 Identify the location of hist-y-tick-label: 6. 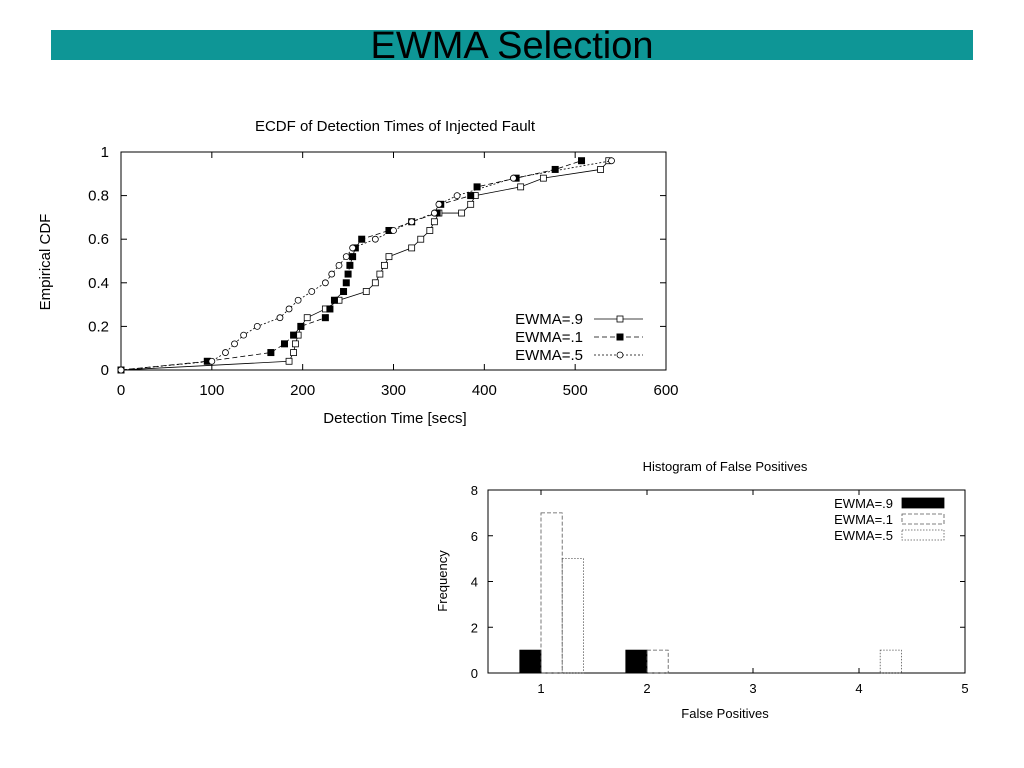
(474, 536).